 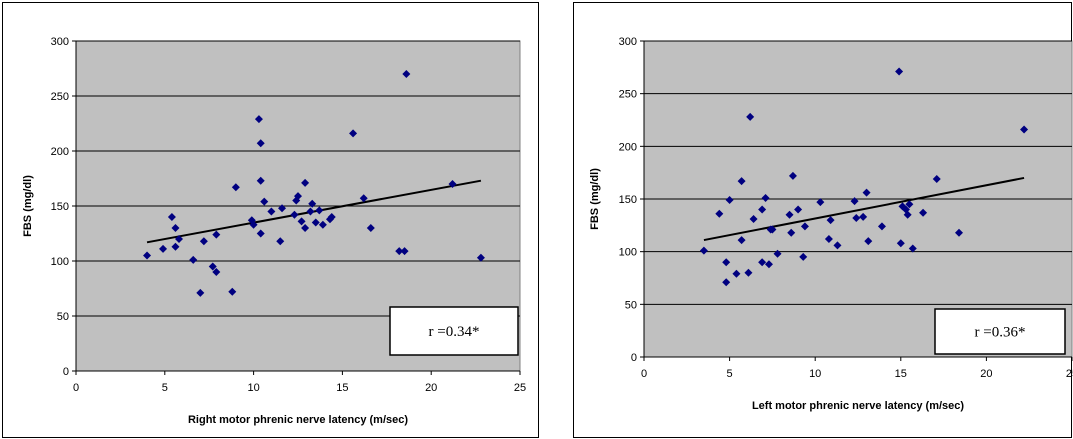 I want to click on trendline, so click(x=864, y=209).